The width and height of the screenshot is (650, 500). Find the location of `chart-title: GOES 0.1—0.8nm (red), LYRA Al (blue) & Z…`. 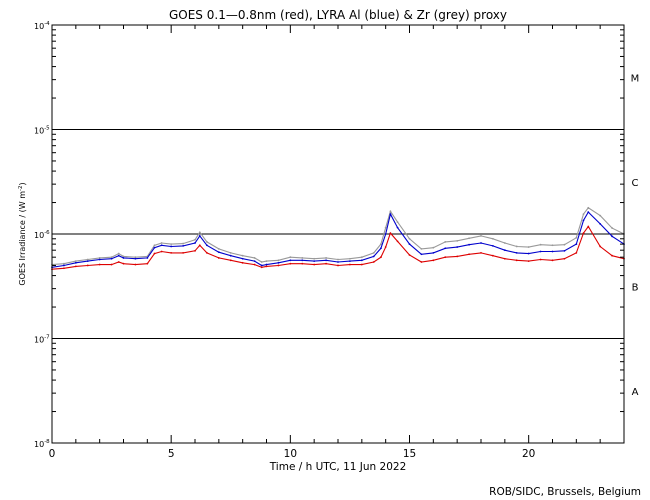

chart-title: GOES 0.1—0.8nm (red), LYRA Al (blue) & Z… is located at coordinates (338, 15).